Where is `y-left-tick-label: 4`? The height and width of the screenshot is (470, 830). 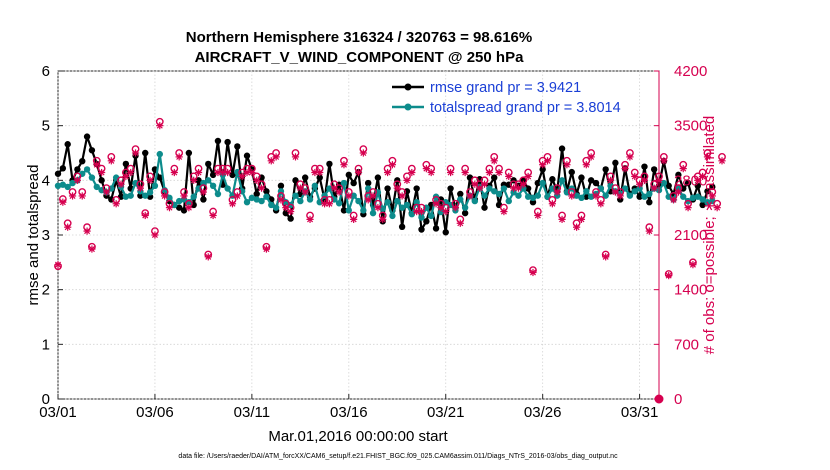 y-left-tick-label: 4 is located at coordinates (46, 180).